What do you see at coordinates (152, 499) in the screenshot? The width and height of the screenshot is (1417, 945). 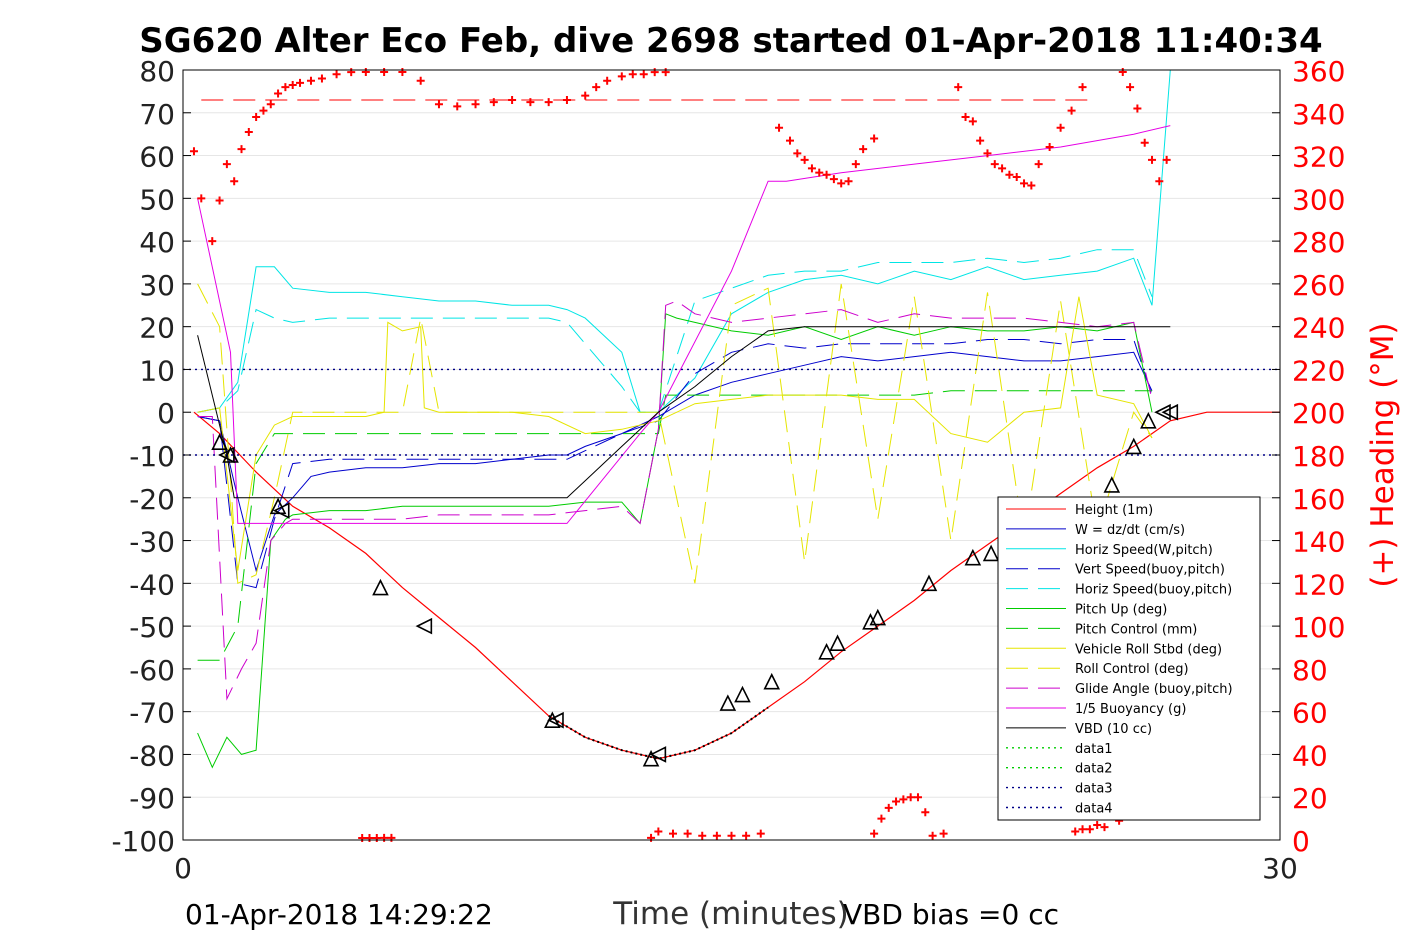 I see `y-tick-label: -20` at bounding box center [152, 499].